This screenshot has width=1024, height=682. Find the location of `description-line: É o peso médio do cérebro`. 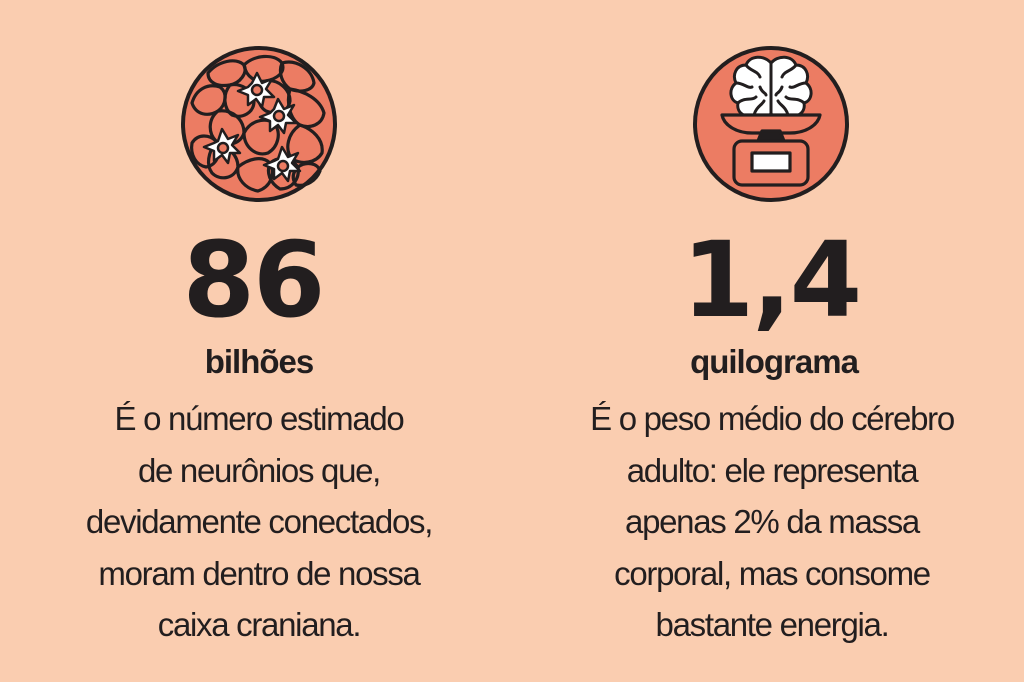

description-line: É o peso médio do cérebro is located at coordinates (772, 418).